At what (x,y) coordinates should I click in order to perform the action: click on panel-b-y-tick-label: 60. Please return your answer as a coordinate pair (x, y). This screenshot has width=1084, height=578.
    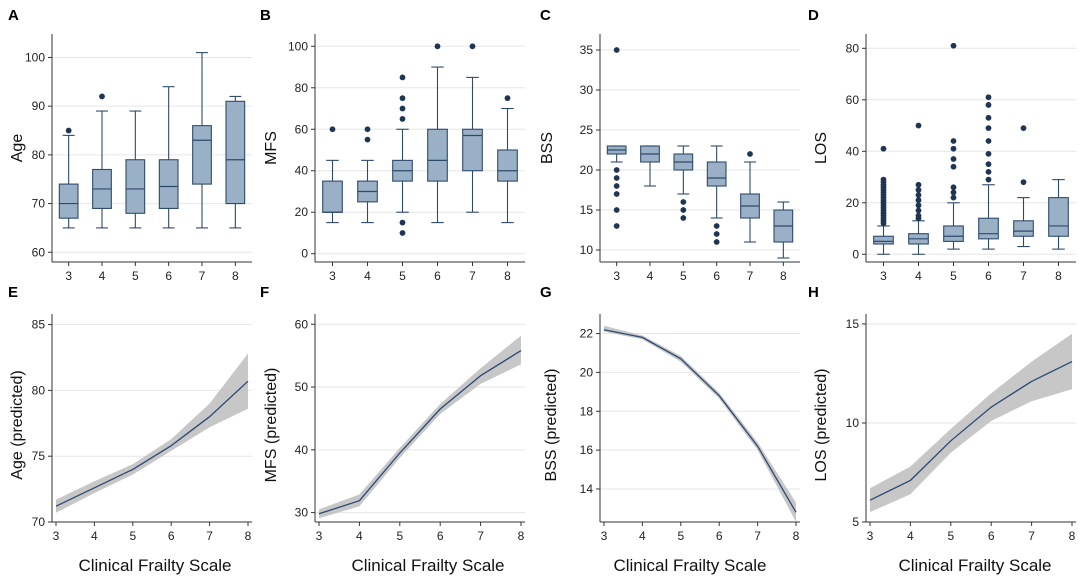
    Looking at the image, I should click on (302, 129).